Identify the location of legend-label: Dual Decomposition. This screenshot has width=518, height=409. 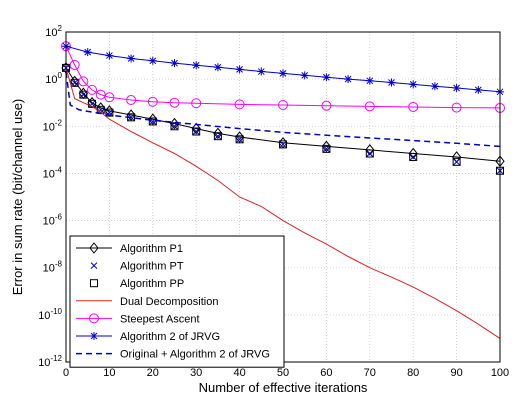
(169, 302).